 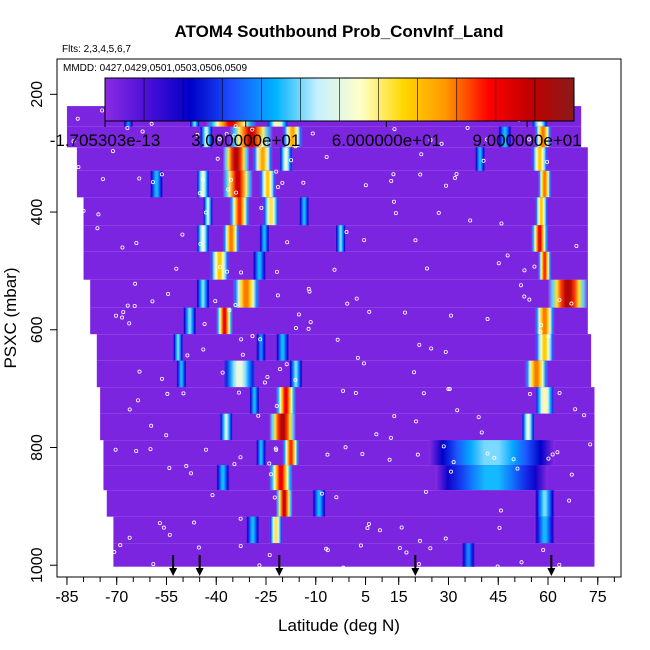 What do you see at coordinates (37, 212) in the screenshot?
I see `y-tick-label: 400` at bounding box center [37, 212].